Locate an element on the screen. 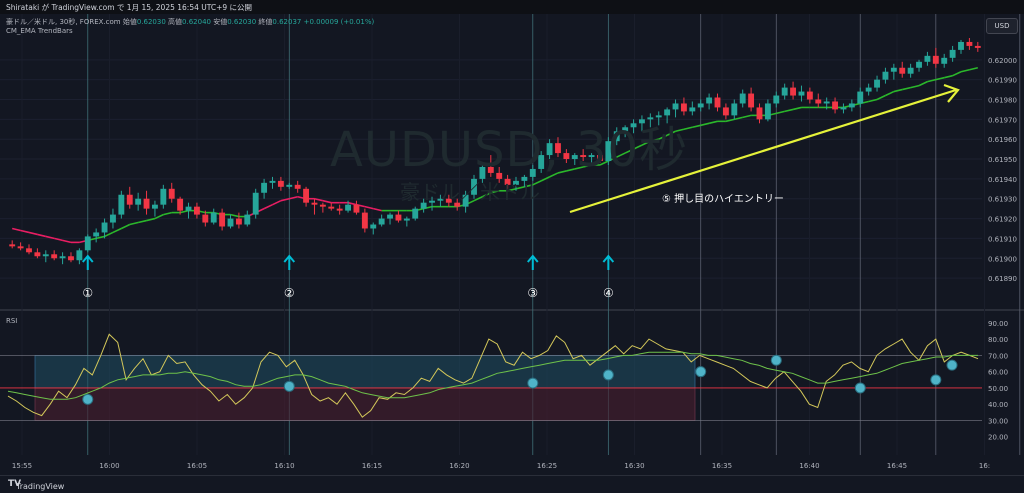  trend-arrow-line is located at coordinates (763, 151).